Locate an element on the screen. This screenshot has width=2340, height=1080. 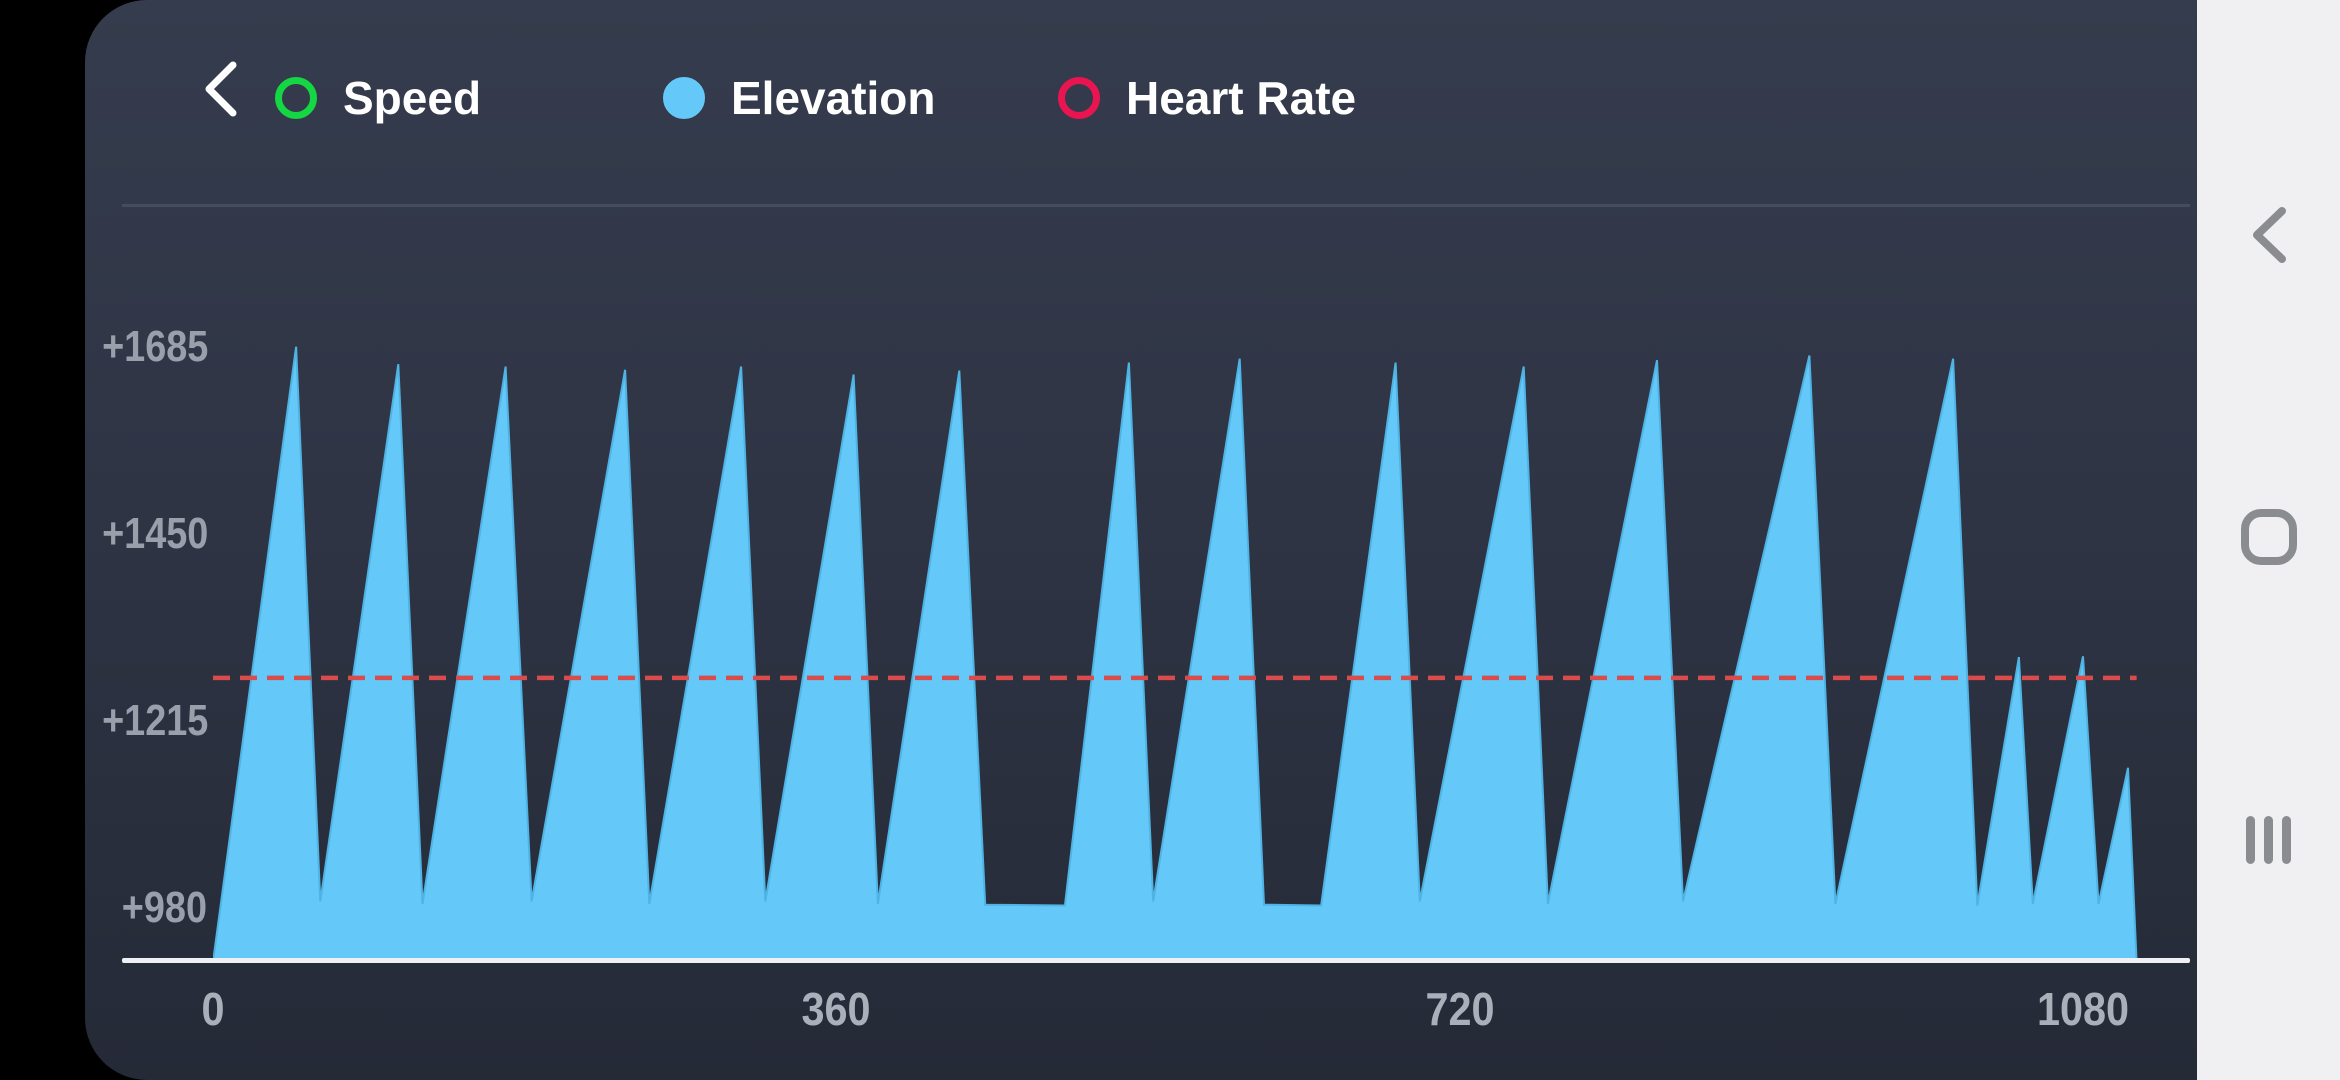
x-tick-label: 360 is located at coordinates (836, 1009).